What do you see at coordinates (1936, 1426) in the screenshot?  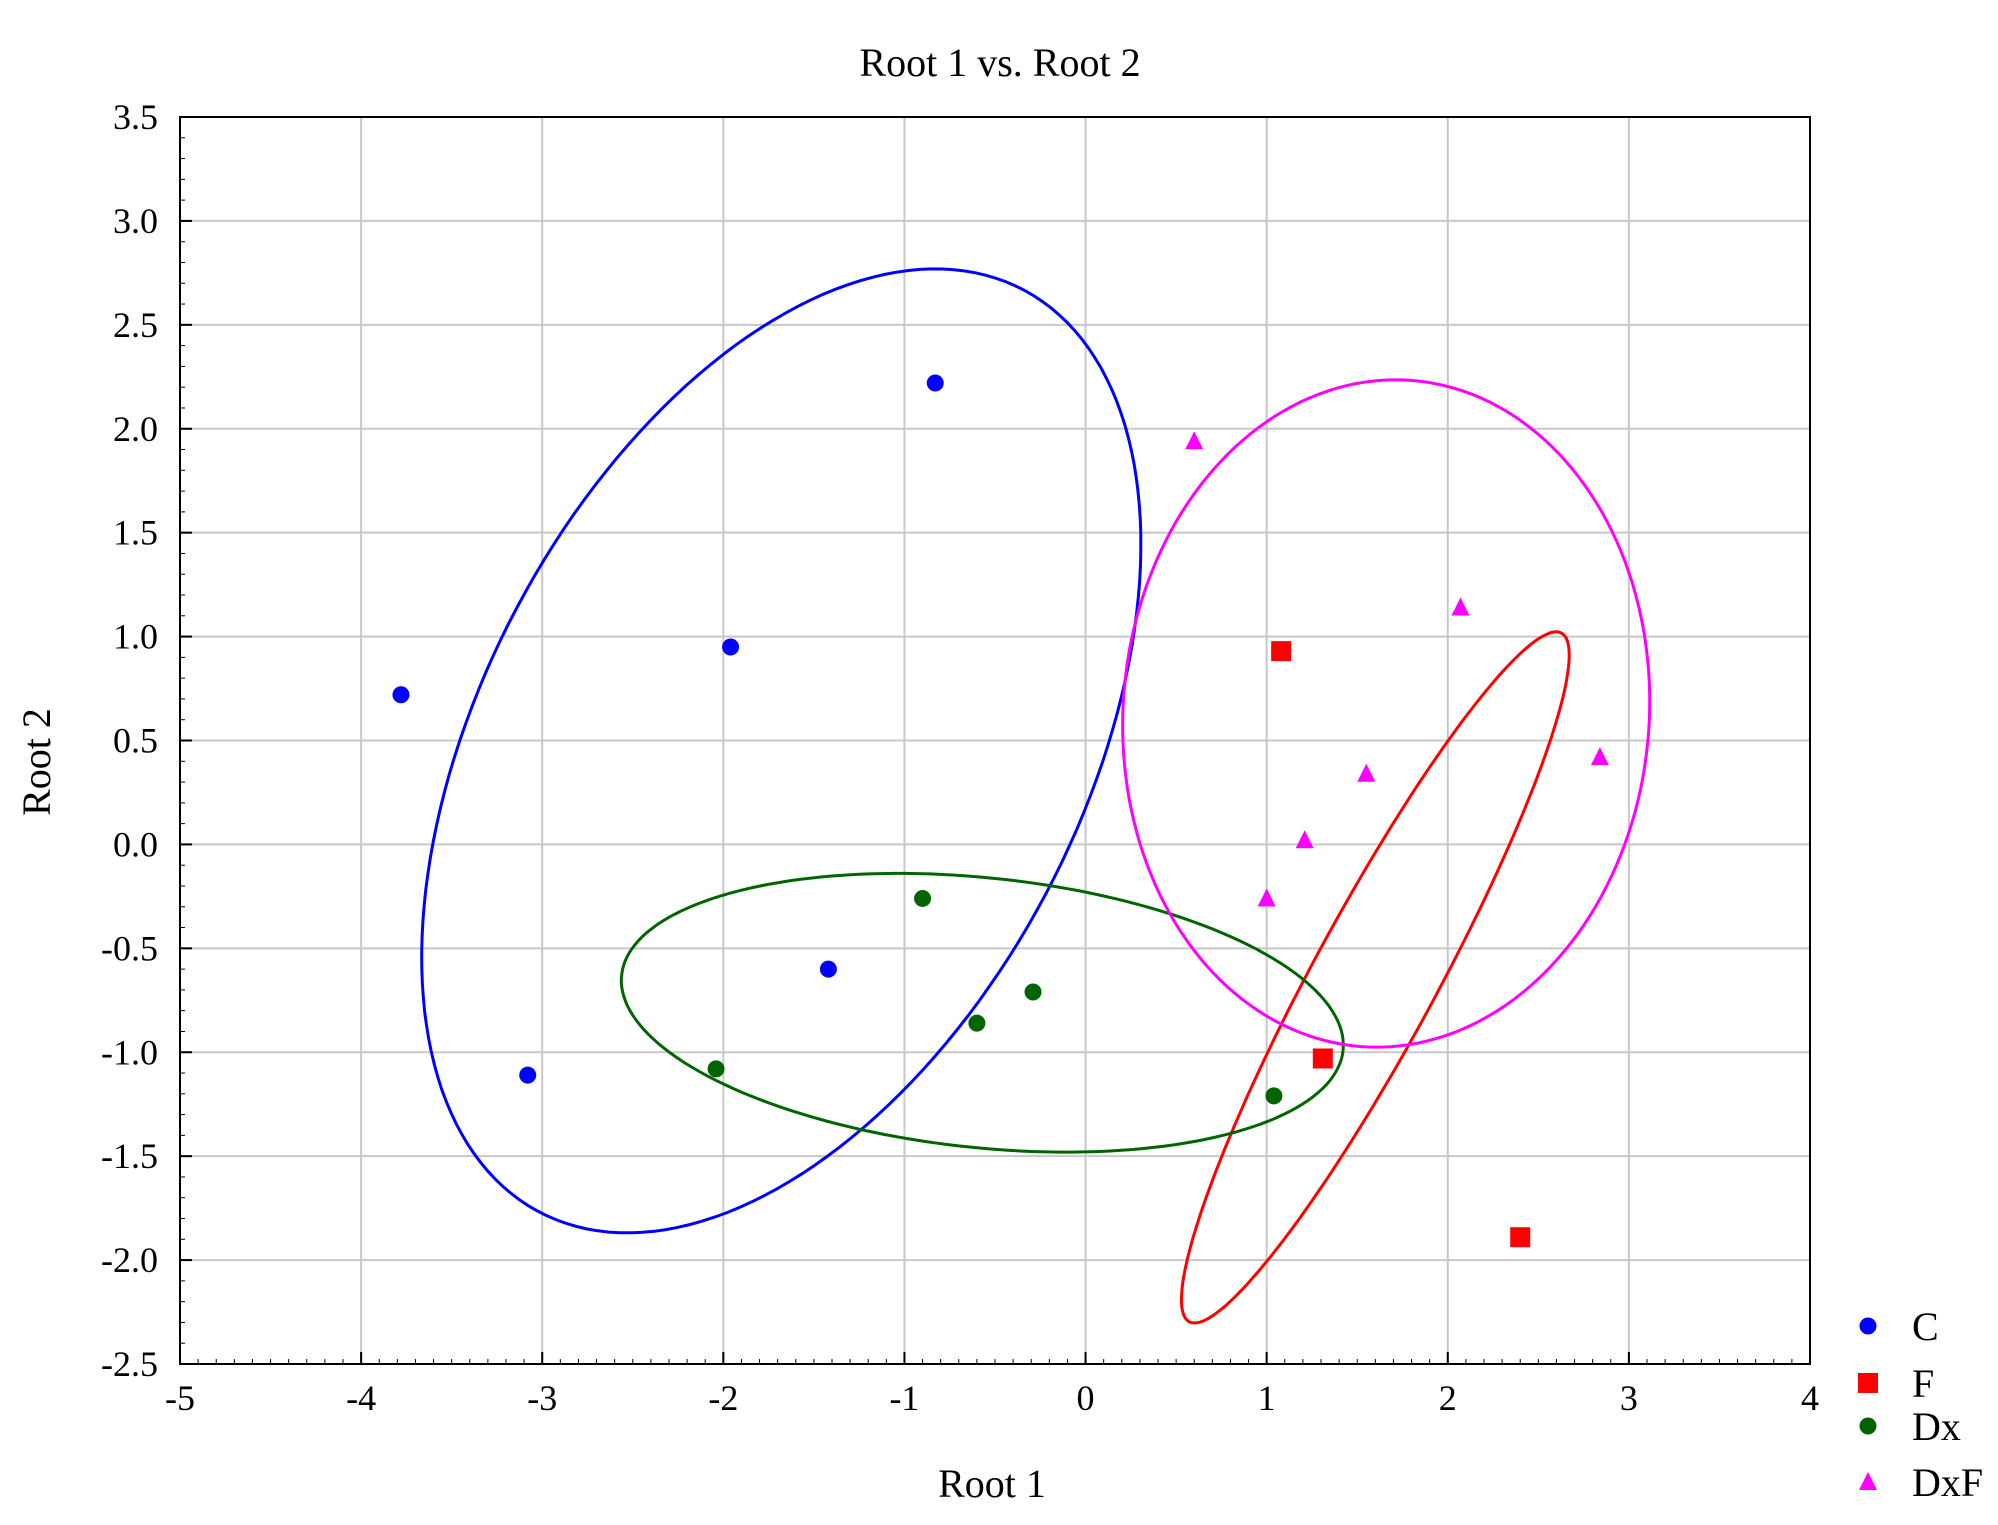 I see `legend-label-dx: Dx` at bounding box center [1936, 1426].